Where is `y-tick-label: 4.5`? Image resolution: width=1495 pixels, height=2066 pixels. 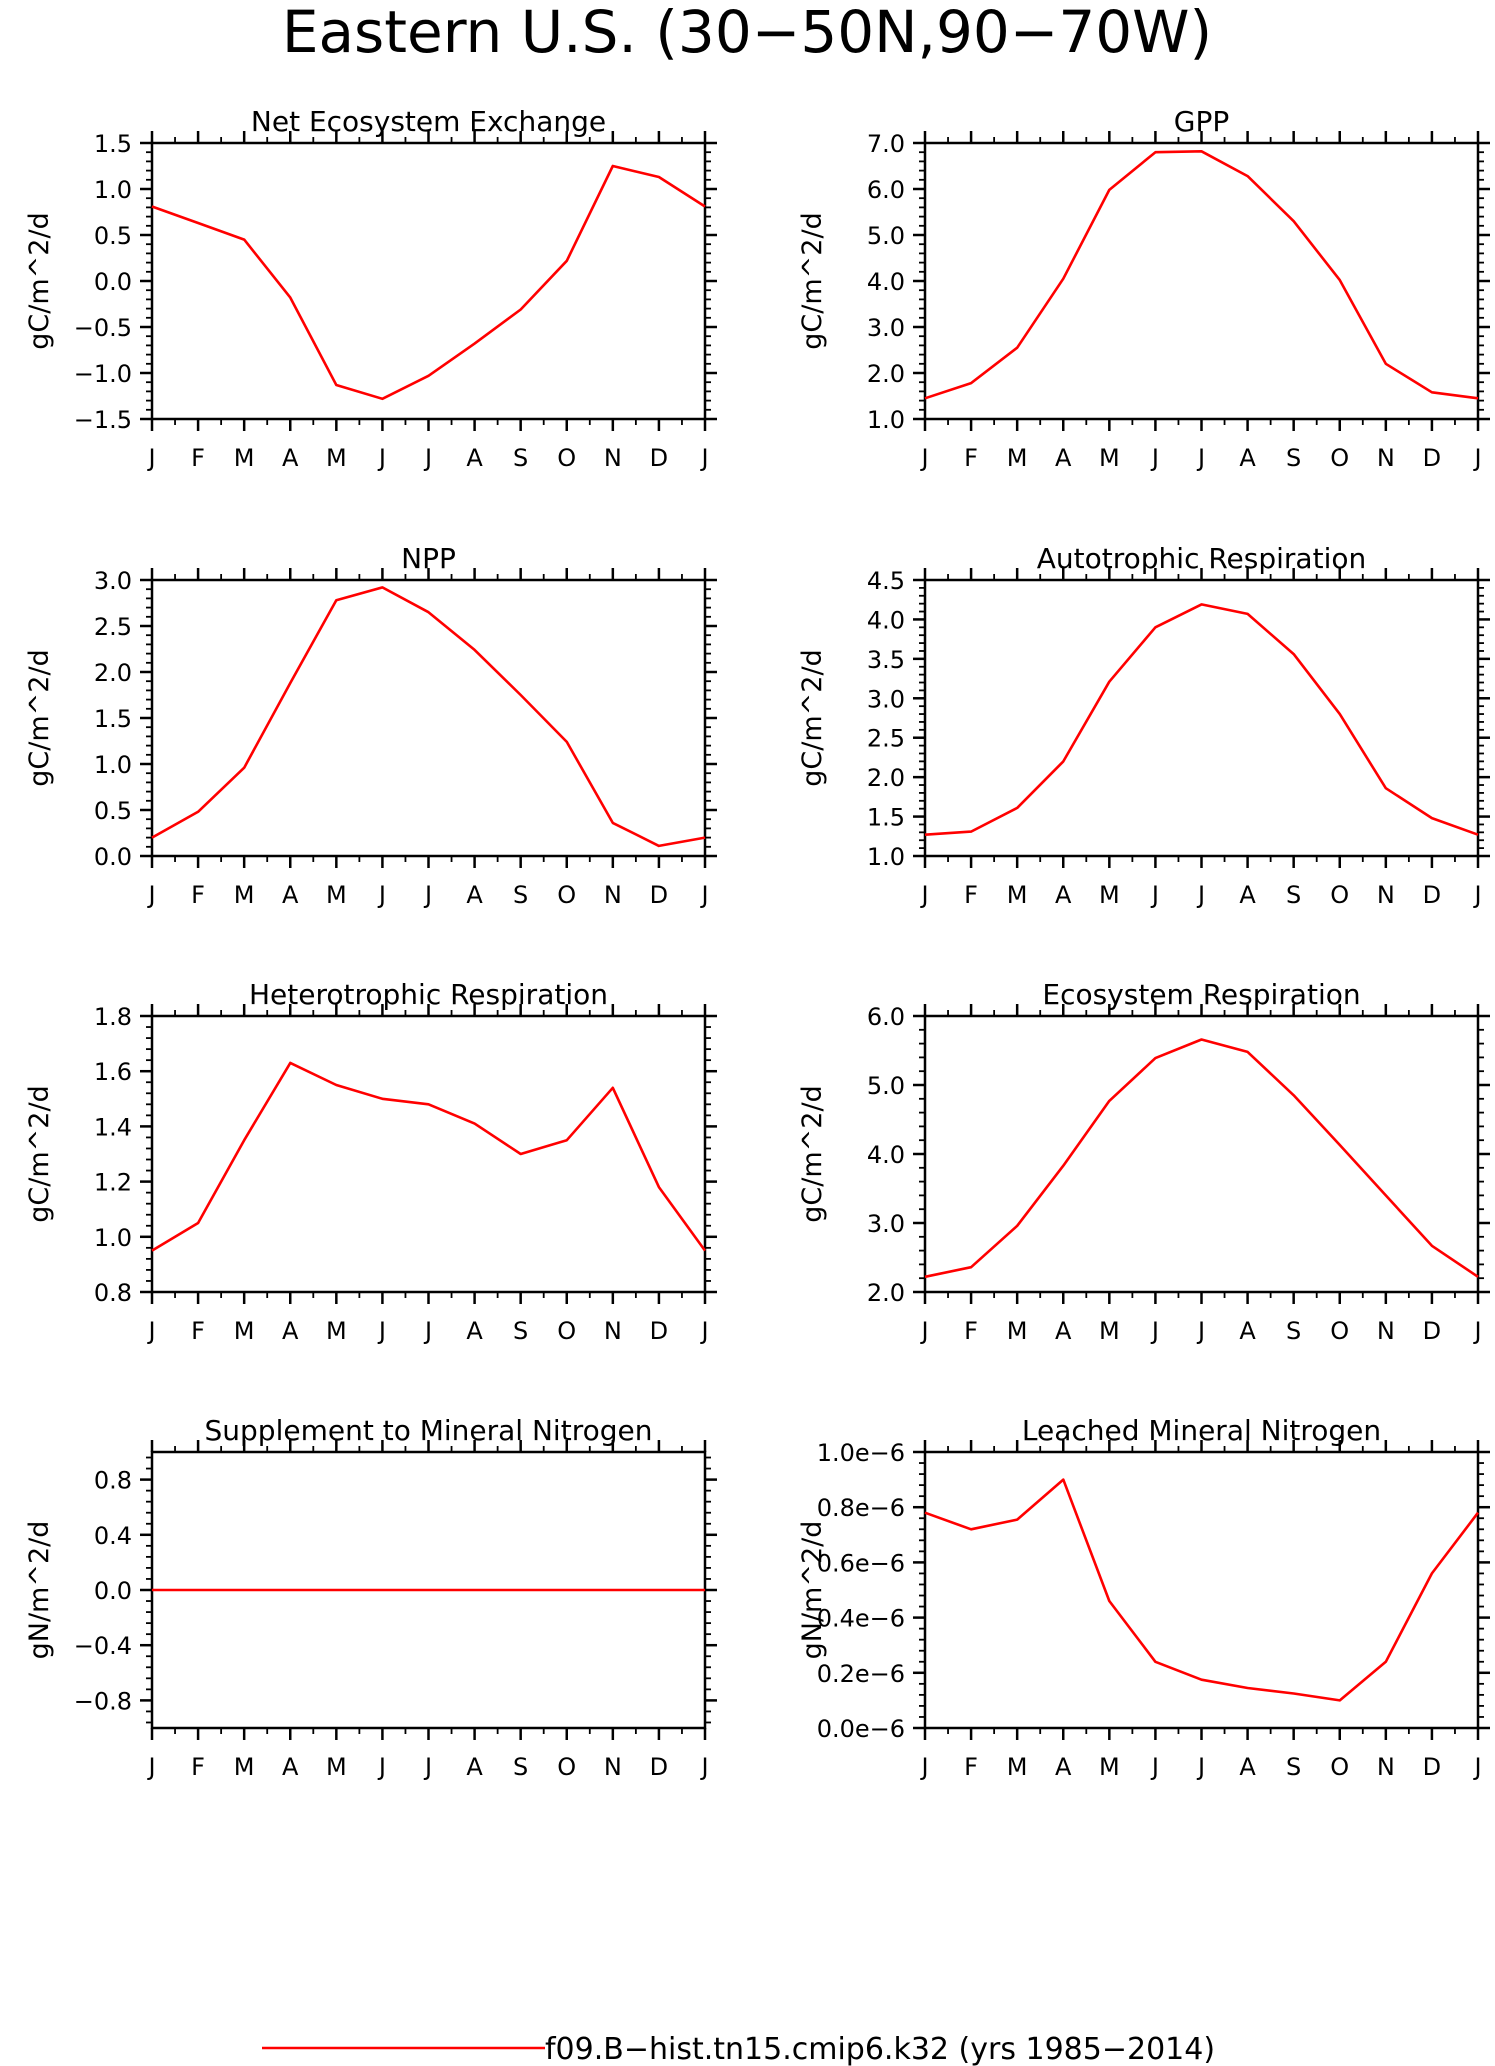
y-tick-label: 4.5 is located at coordinates (886, 581).